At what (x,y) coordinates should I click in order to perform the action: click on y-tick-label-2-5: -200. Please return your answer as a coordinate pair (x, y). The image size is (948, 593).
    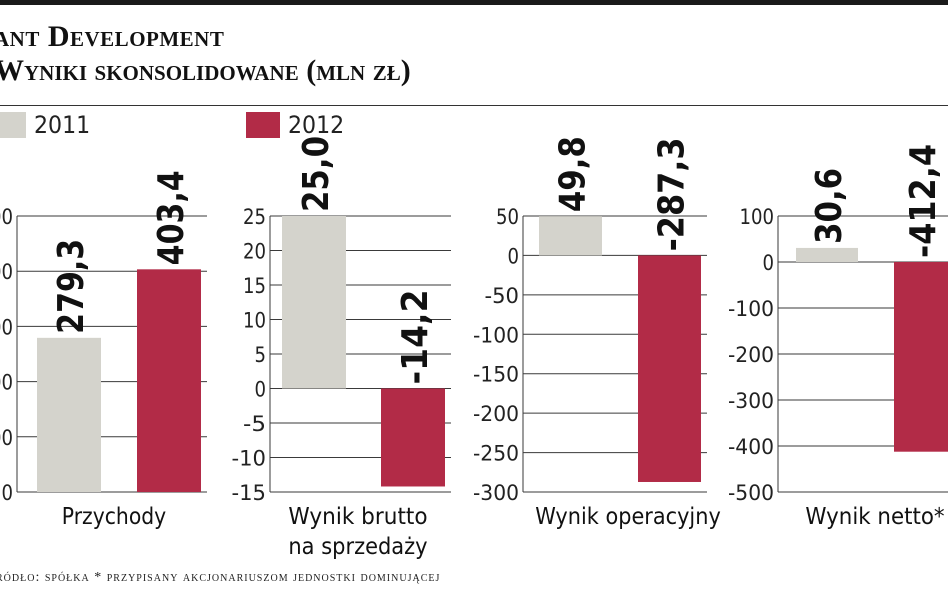
    Looking at the image, I should click on (496, 414).